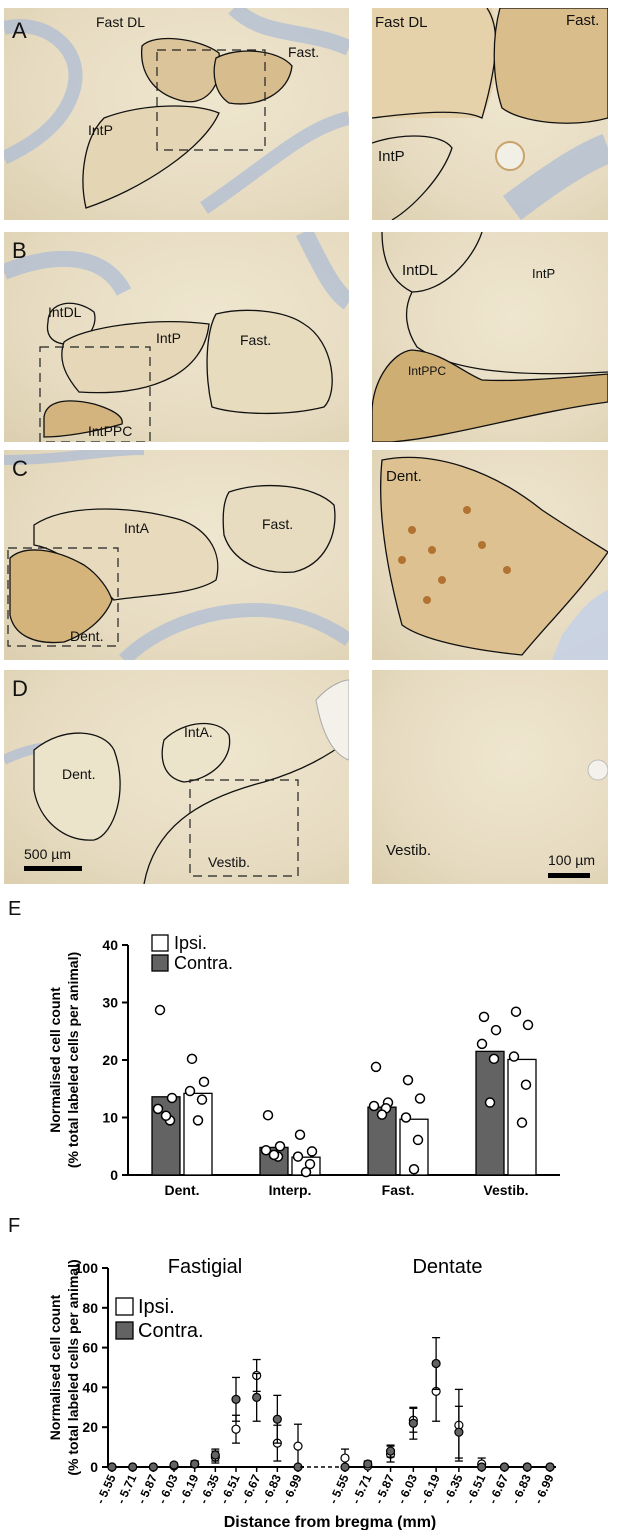 This screenshot has width=617, height=1533. I want to click on legend-label-contra: Contra., so click(171, 1331).